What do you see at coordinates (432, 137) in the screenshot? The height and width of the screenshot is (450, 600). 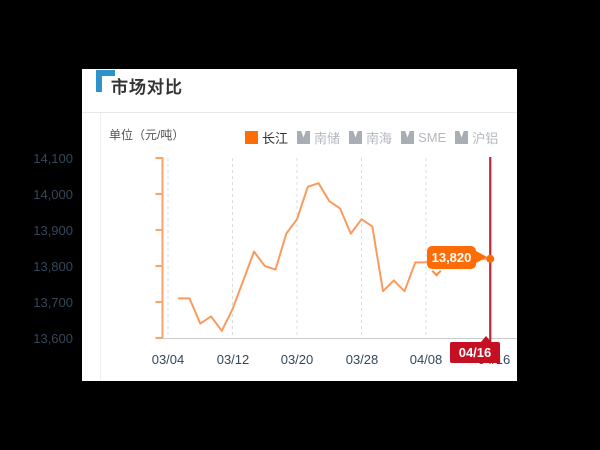 I see `legend-label: SME` at bounding box center [432, 137].